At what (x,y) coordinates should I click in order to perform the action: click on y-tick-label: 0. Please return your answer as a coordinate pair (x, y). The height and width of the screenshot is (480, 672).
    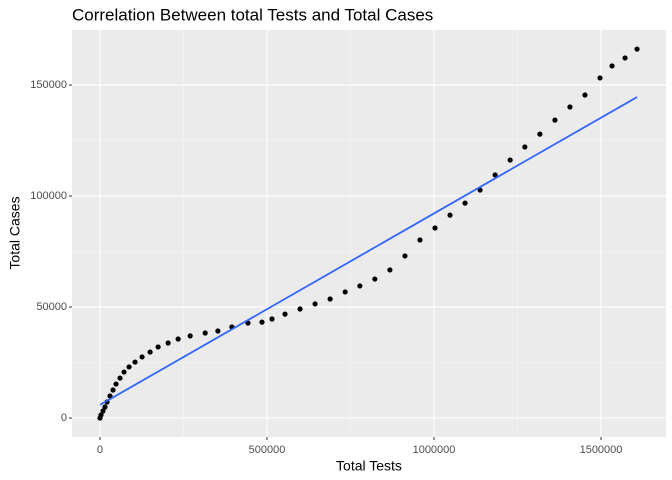
    Looking at the image, I should click on (64, 418).